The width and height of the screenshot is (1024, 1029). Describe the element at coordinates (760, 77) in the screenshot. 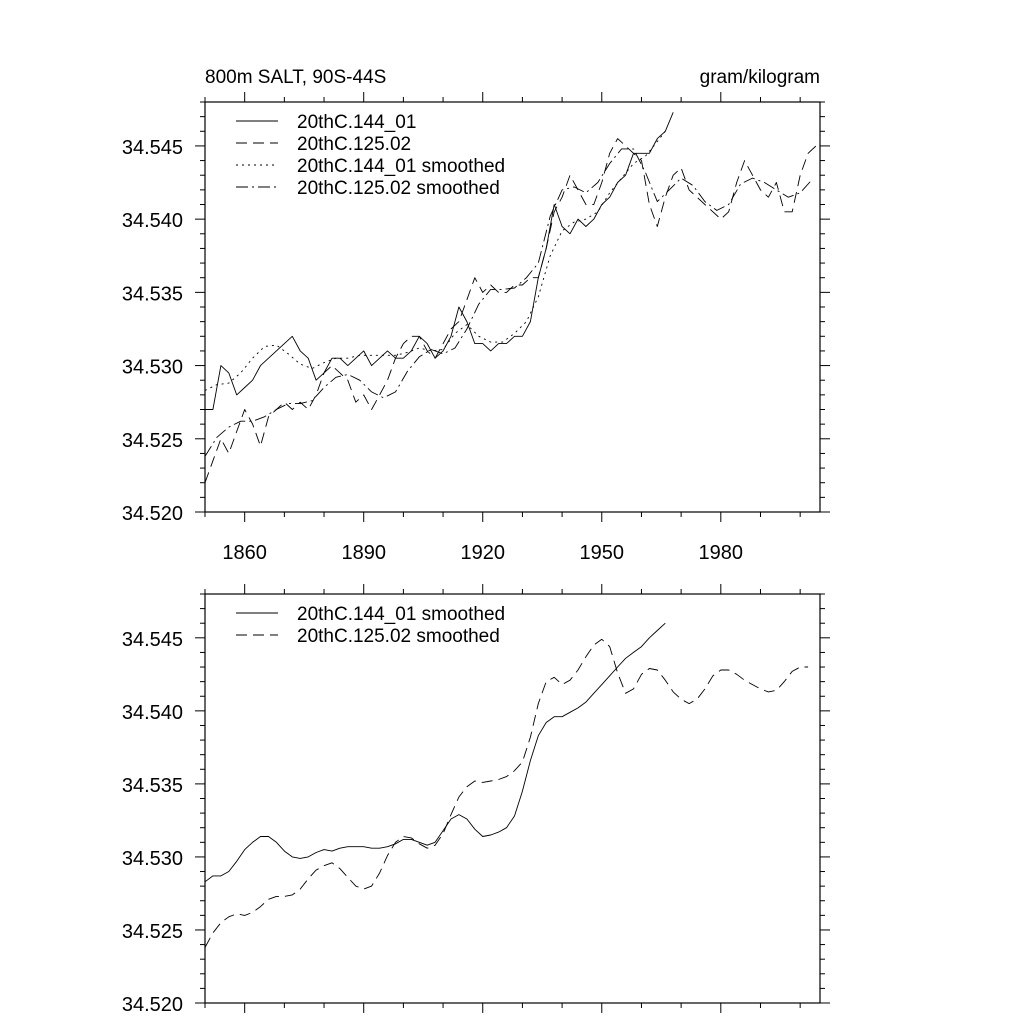

I see `chart-units: gram/kilogram` at that location.